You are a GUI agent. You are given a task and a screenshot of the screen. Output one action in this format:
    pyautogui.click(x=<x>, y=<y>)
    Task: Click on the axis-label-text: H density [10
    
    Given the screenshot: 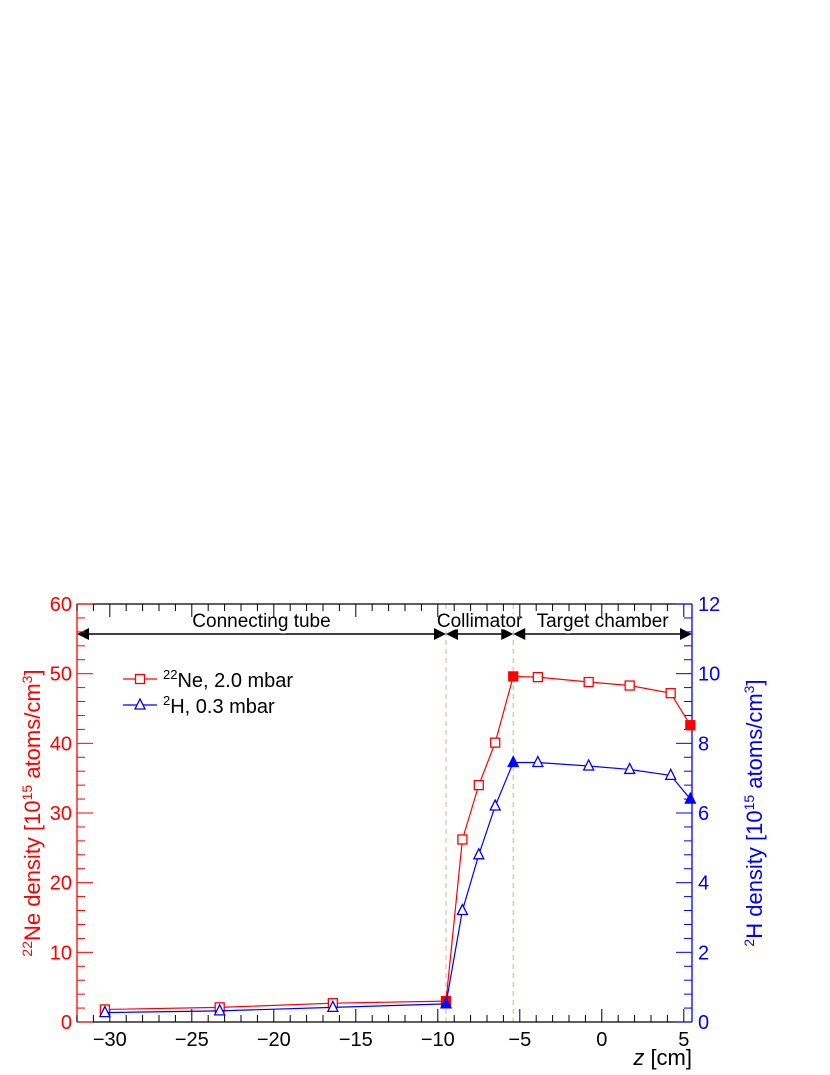 What is the action you would take?
    pyautogui.click(x=754, y=874)
    